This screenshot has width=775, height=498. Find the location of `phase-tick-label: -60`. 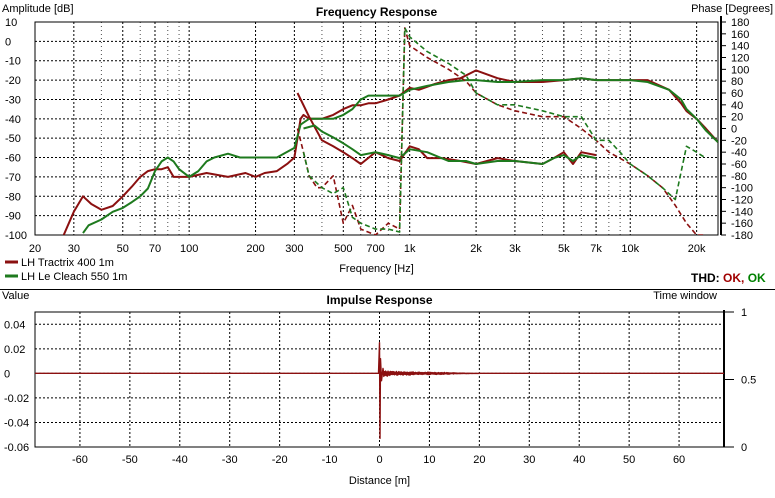

phase-tick-label: -60 is located at coordinates (739, 165).